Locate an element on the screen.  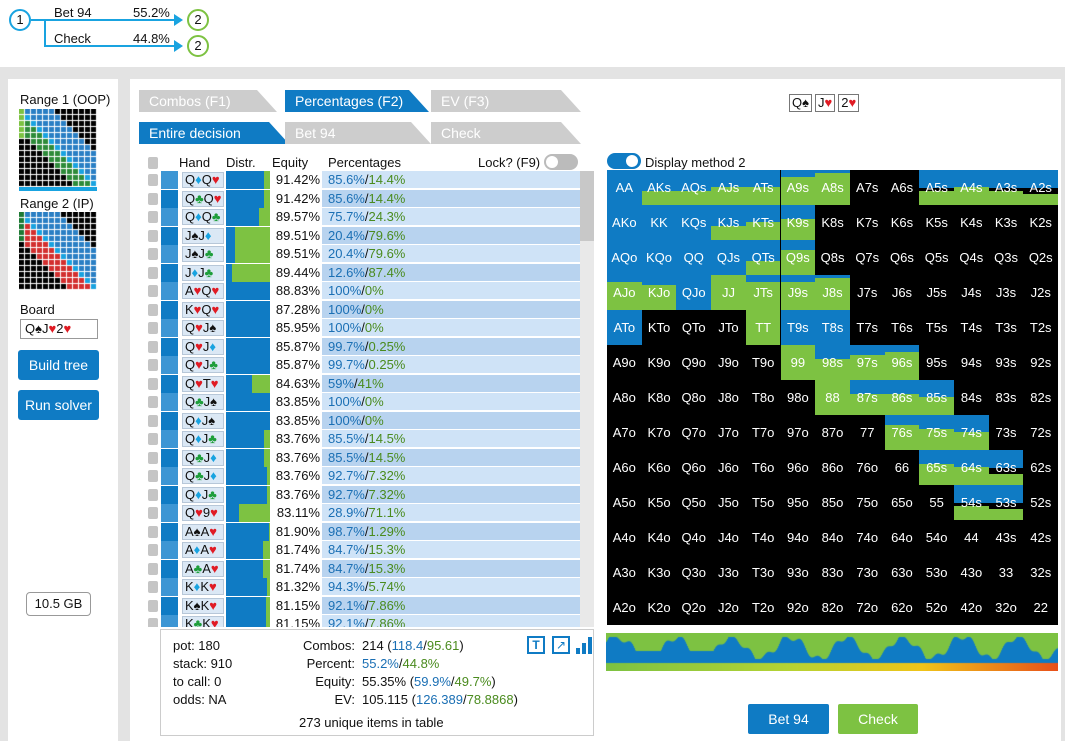
grid-cell: 83s is located at coordinates (1006, 397).